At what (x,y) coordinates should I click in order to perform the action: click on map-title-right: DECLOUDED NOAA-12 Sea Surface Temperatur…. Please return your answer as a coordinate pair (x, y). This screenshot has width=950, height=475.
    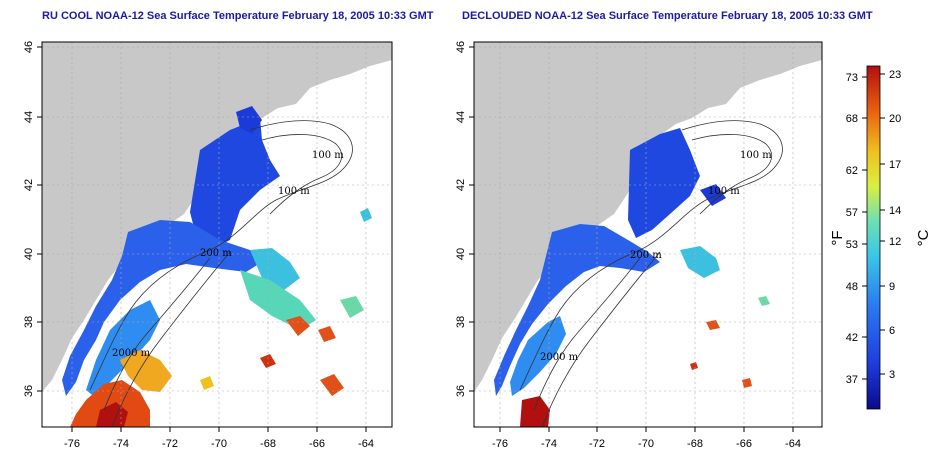
    Looking at the image, I should click on (667, 16).